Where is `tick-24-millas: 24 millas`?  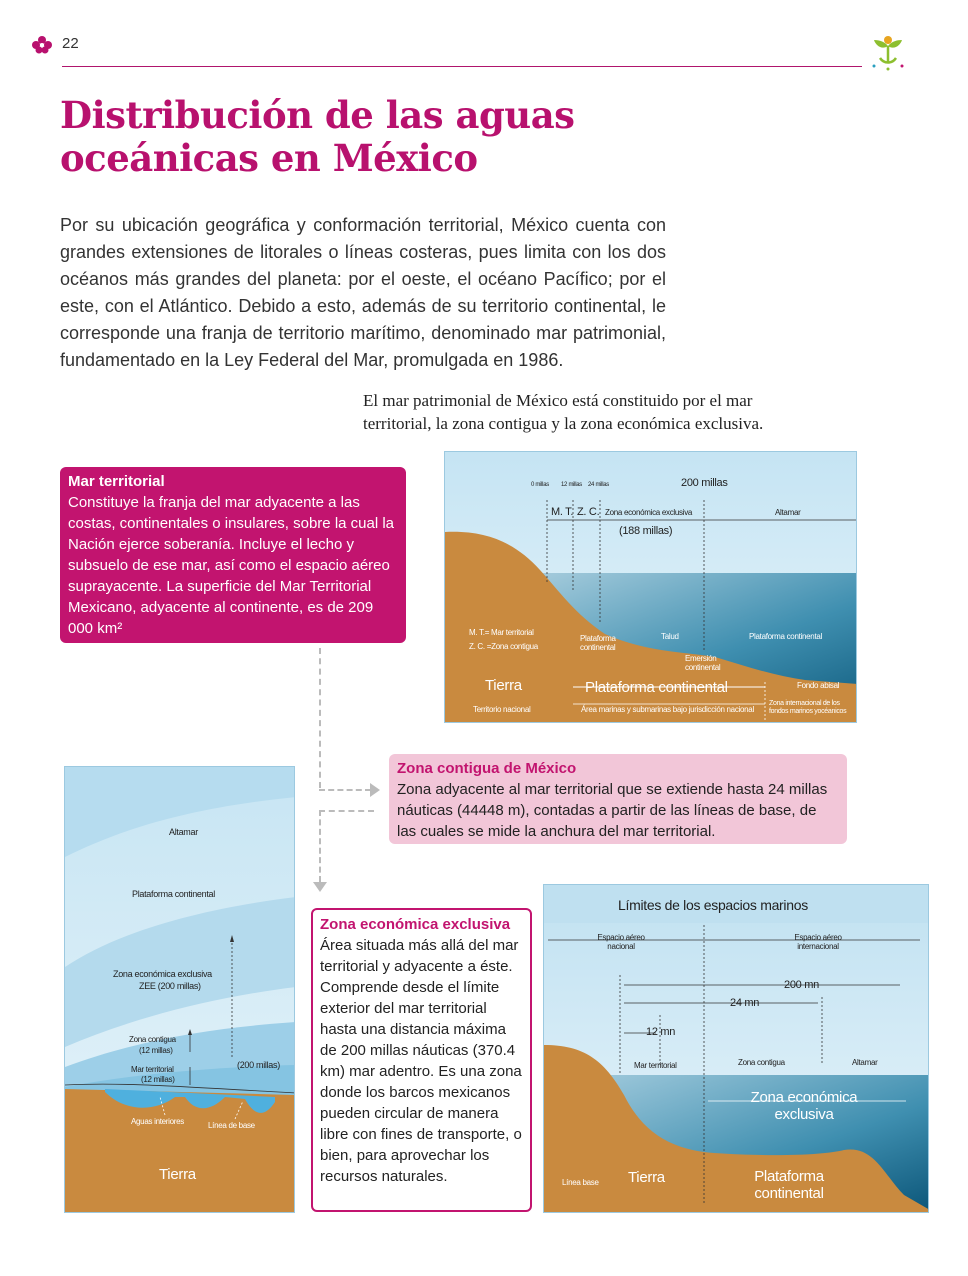
tick-24-millas: 24 millas is located at coordinates (598, 485).